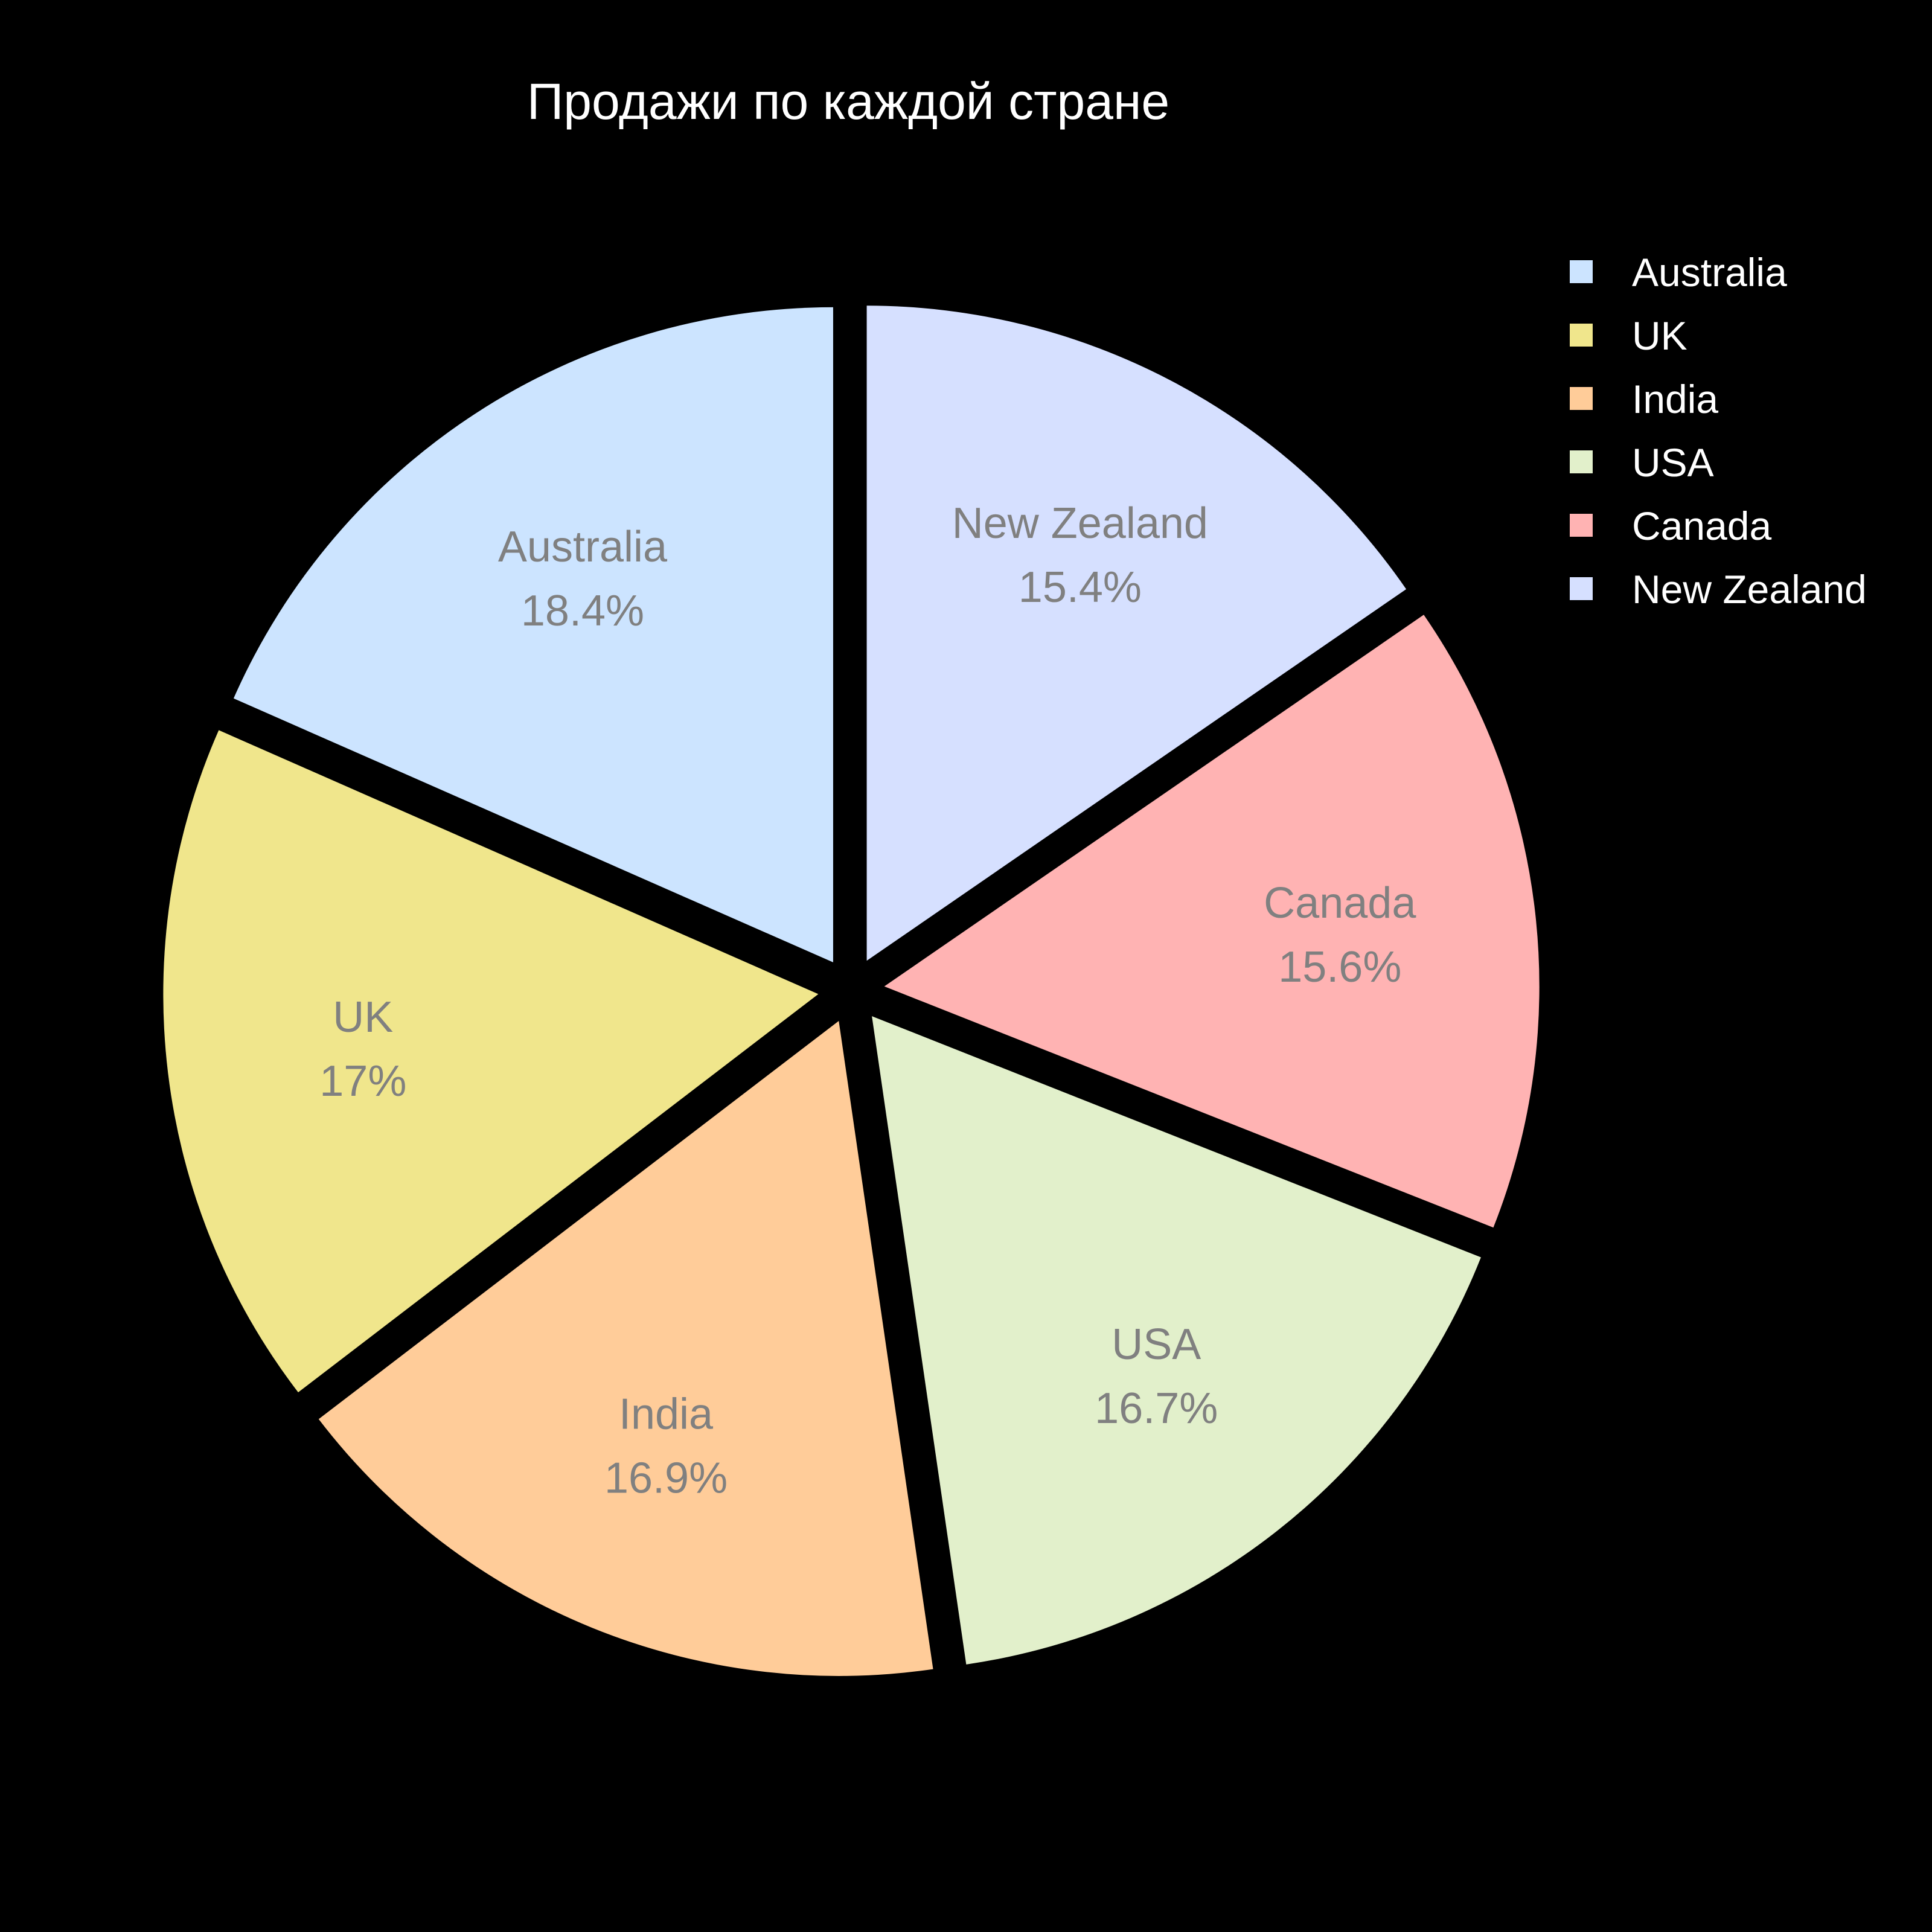 The width and height of the screenshot is (1932, 1932). What do you see at coordinates (625, 1348) in the screenshot?
I see `pie-slice-india` at bounding box center [625, 1348].